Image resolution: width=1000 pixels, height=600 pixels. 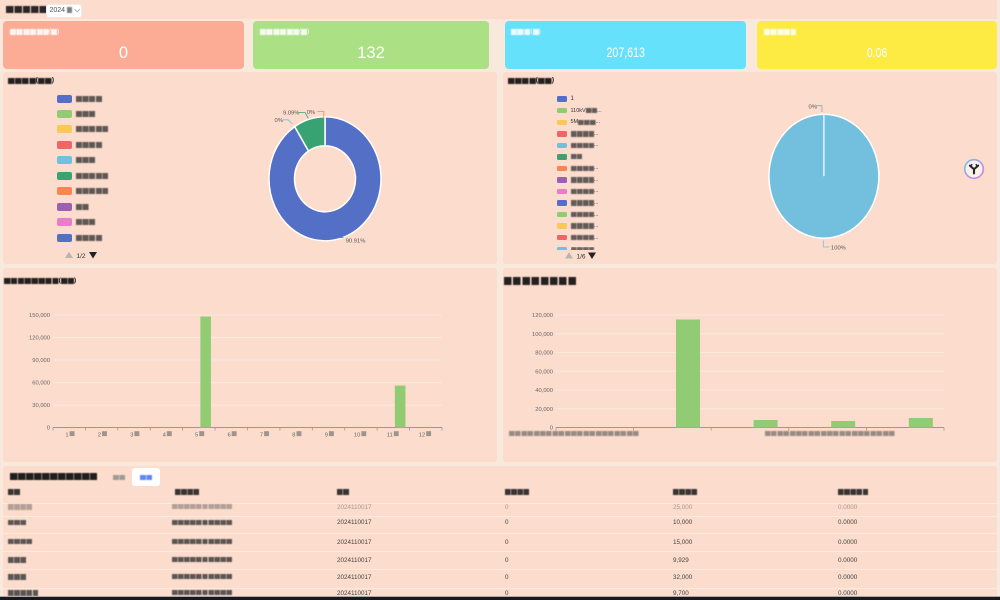 I want to click on svg-text: 1/6, so click(x=581, y=257).